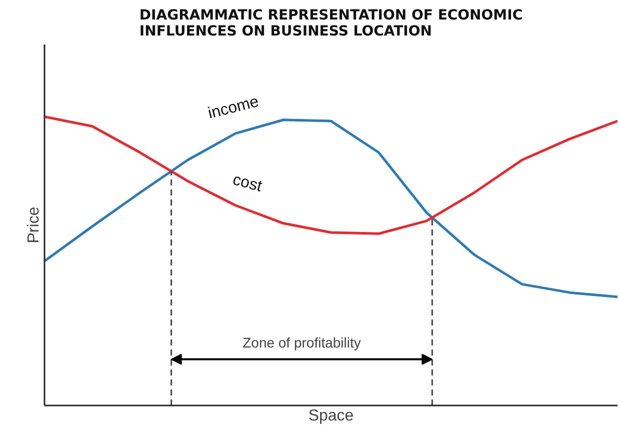 The width and height of the screenshot is (619, 435). What do you see at coordinates (331, 416) in the screenshot?
I see `x-axis-title: Space` at bounding box center [331, 416].